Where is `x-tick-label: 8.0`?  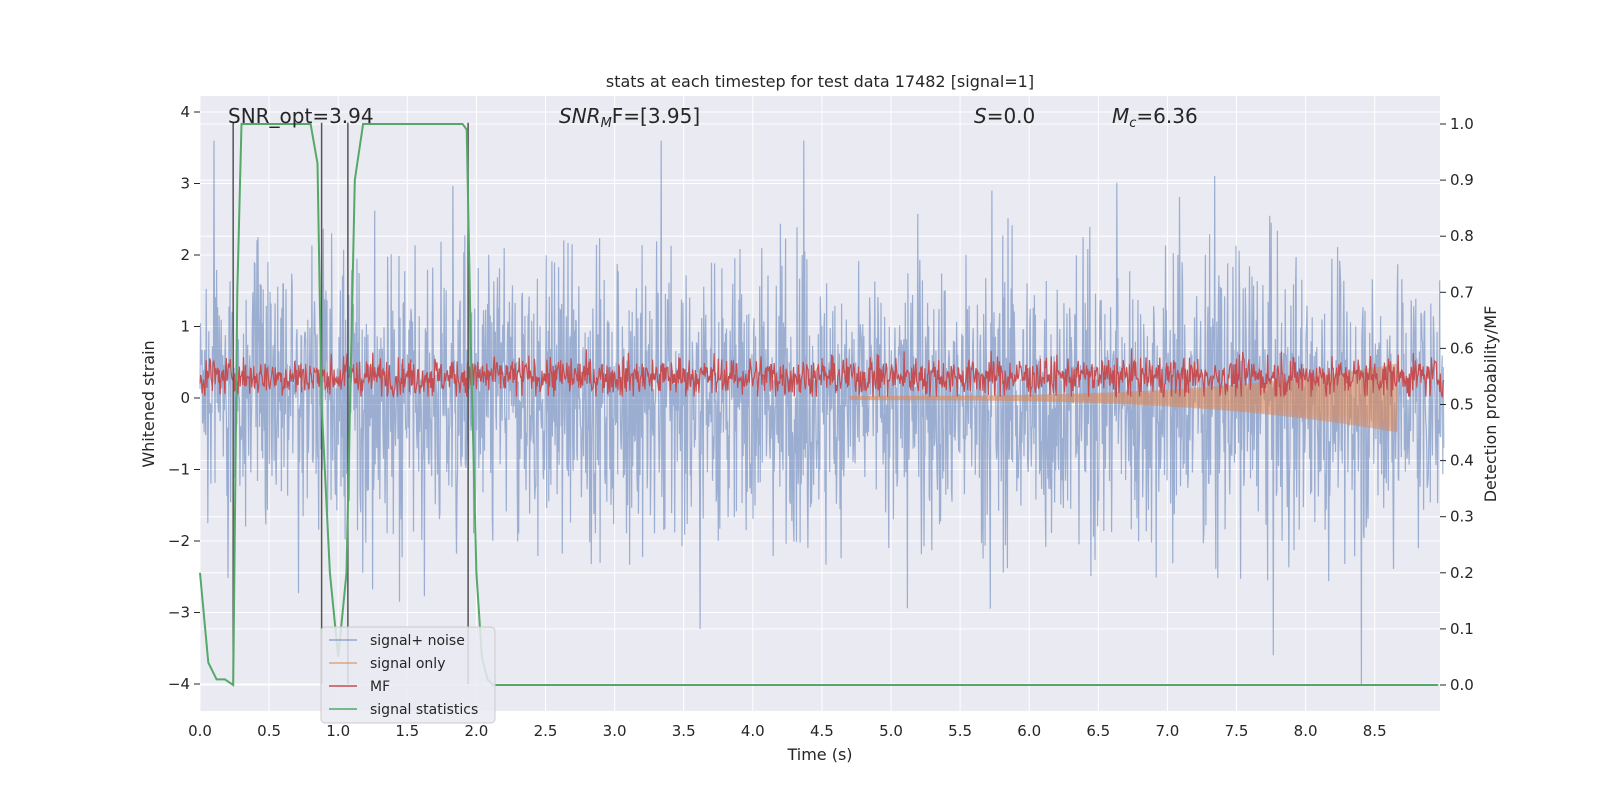
x-tick-label: 8.0 is located at coordinates (1306, 731).